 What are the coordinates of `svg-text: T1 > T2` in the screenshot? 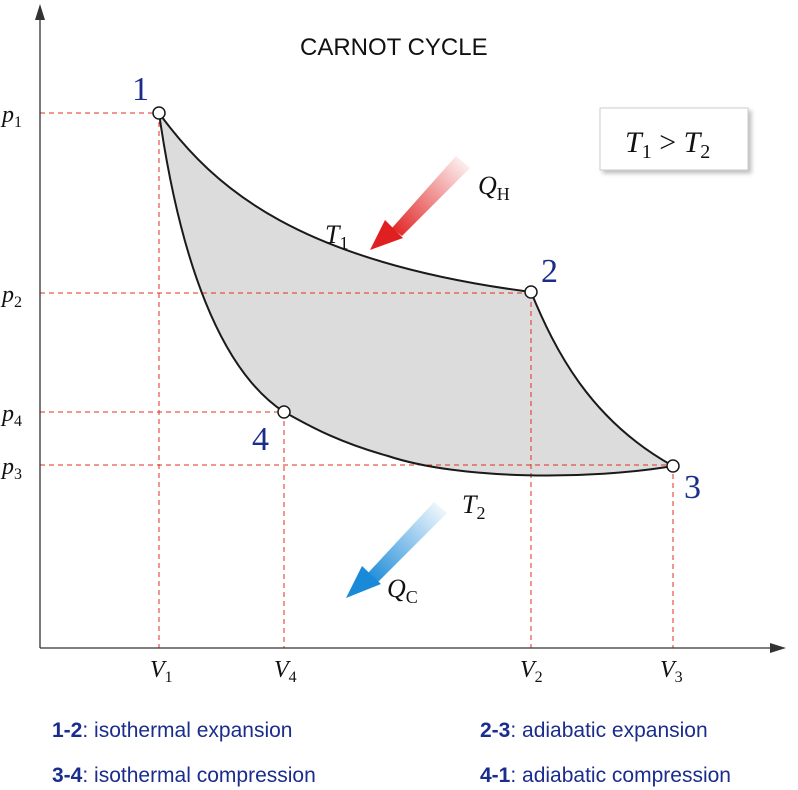 It's located at (667, 144).